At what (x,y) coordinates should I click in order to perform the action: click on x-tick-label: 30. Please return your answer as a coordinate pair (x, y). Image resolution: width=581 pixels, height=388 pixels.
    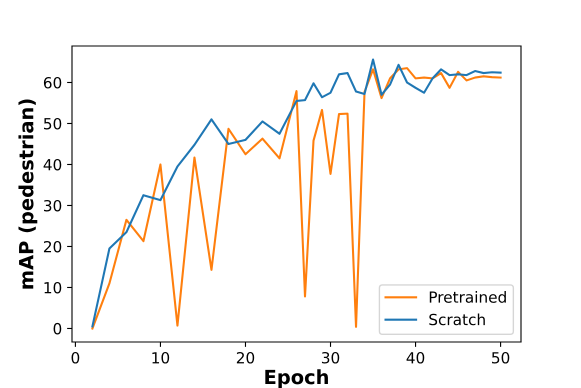
    Looking at the image, I should click on (331, 358).